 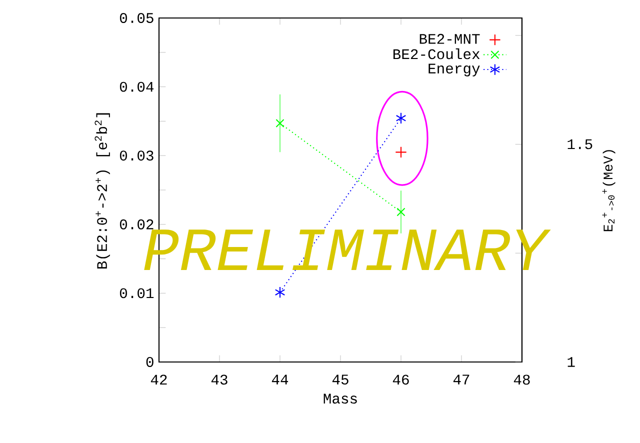 I want to click on y-tick-label: 0.04, so click(x=137, y=87).